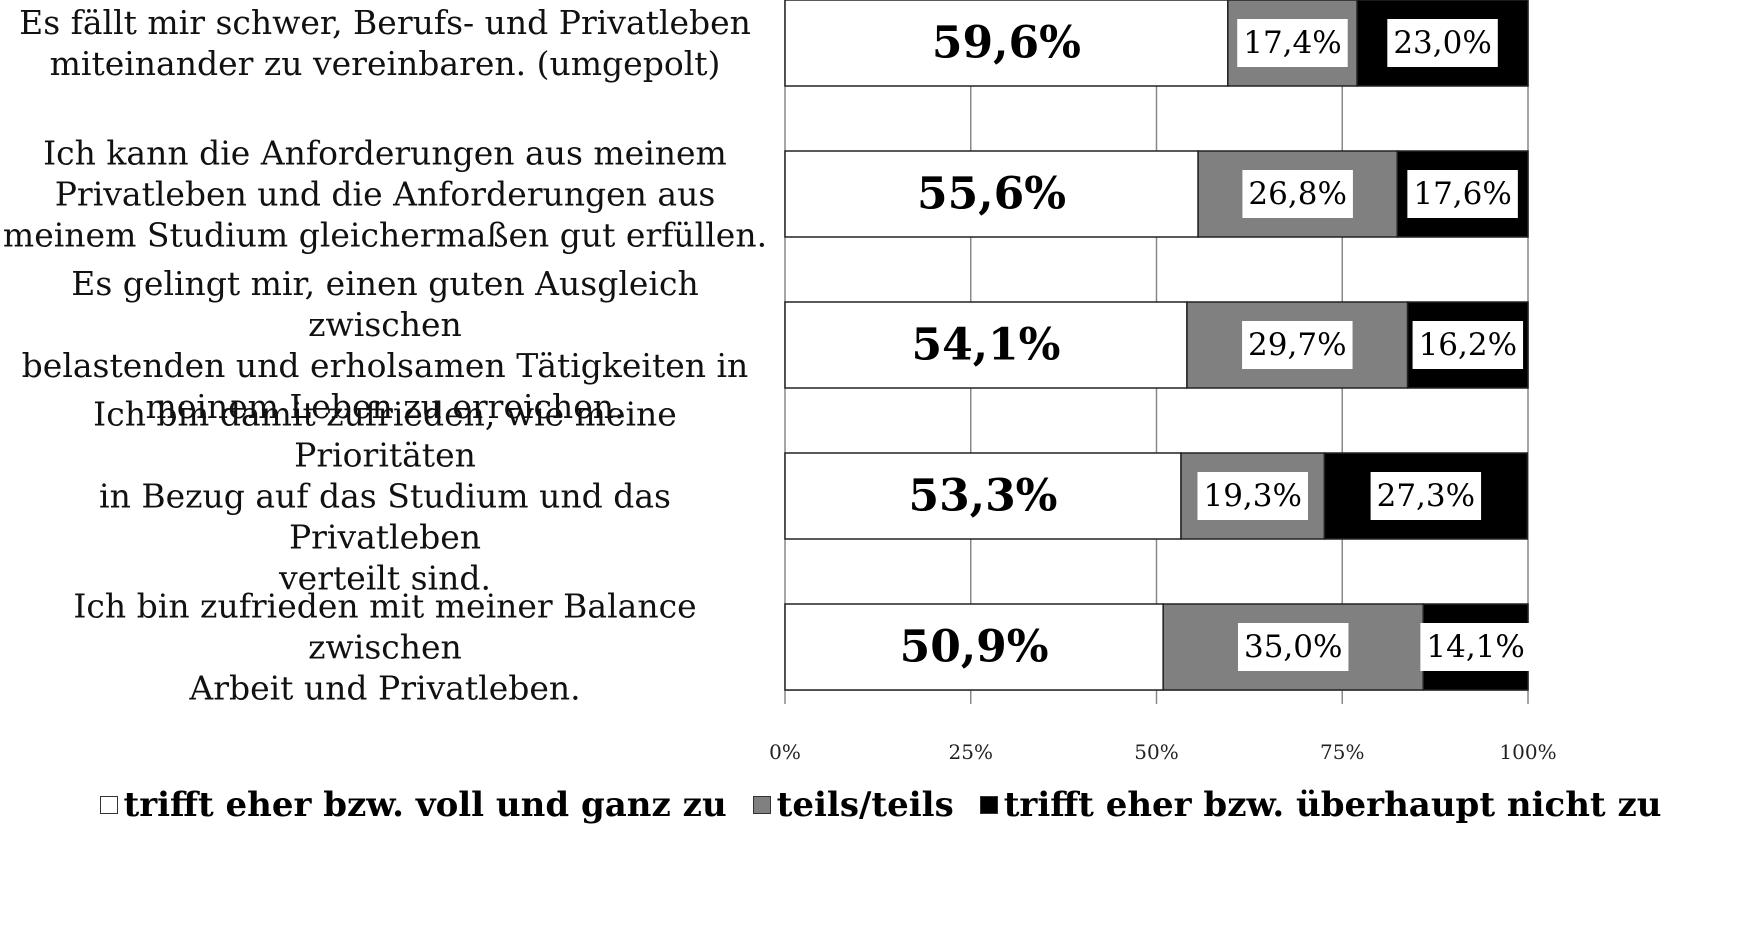 The width and height of the screenshot is (1761, 931). I want to click on value-label: 17,6%, so click(1462, 194).